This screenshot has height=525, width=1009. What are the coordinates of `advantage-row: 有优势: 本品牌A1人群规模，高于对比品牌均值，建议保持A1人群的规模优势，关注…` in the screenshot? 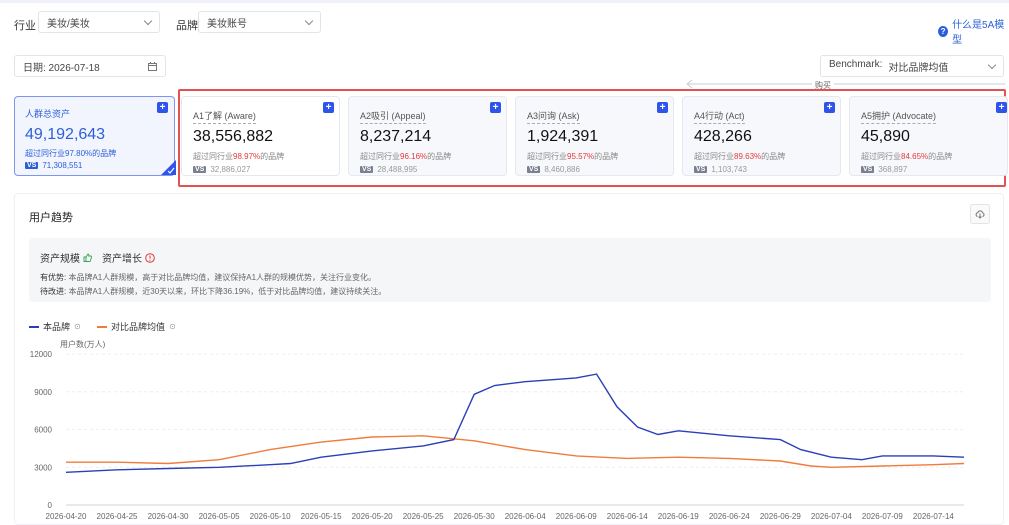 It's located at (208, 277).